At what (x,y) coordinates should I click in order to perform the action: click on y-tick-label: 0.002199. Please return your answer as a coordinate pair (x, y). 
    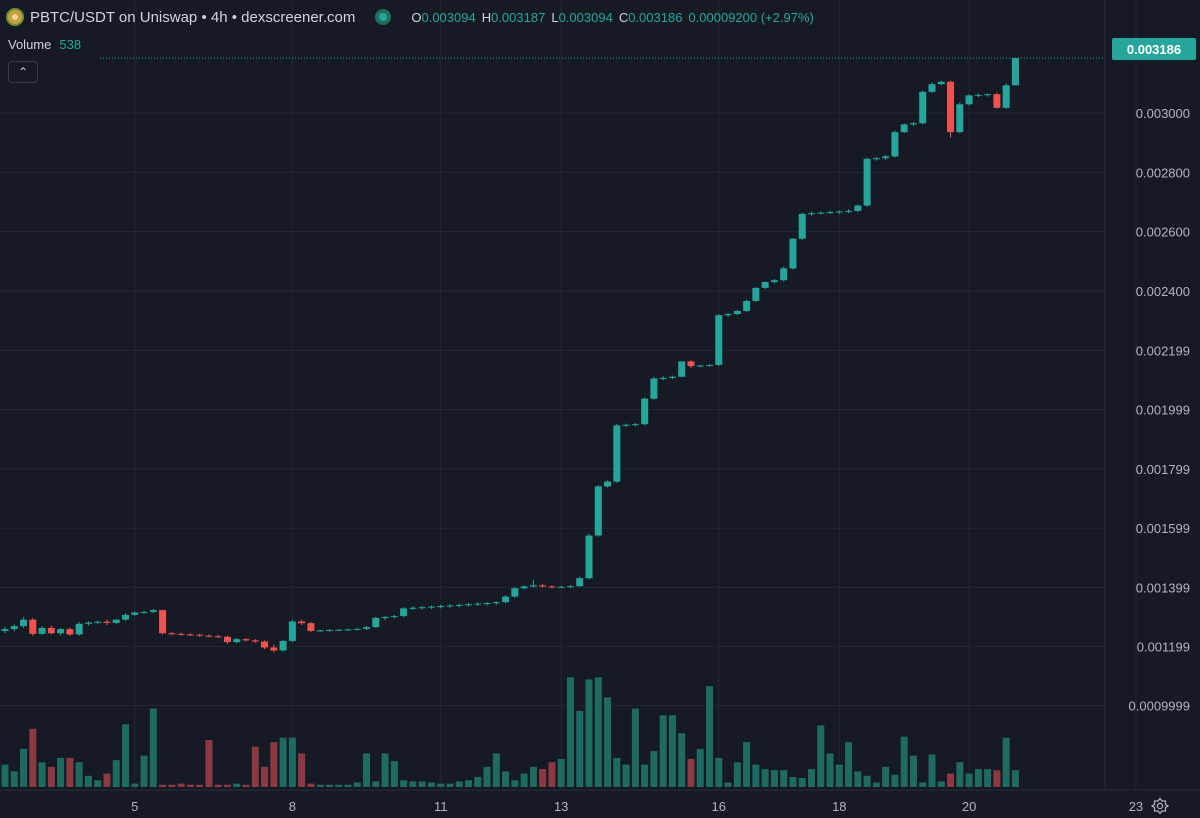
    Looking at the image, I should click on (1163, 350).